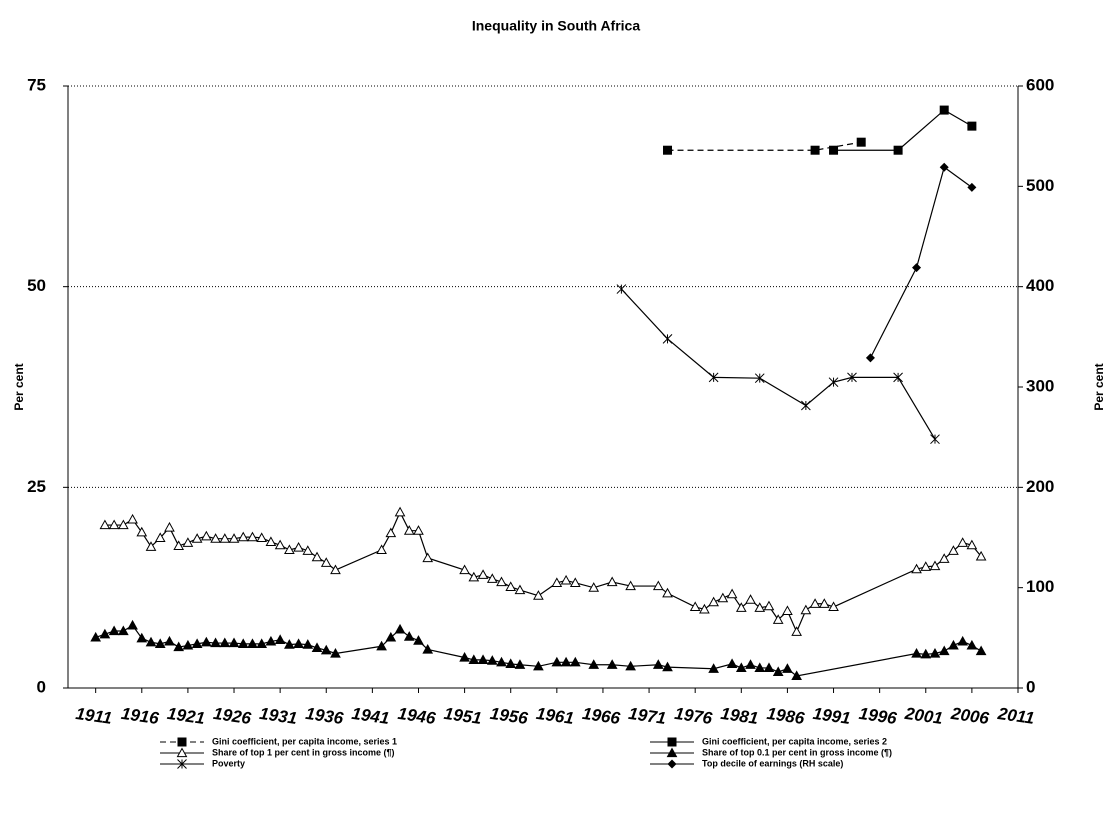 The image size is (1112, 815). What do you see at coordinates (1016, 716) in the screenshot?
I see `x-tick-label: 2011` at bounding box center [1016, 716].